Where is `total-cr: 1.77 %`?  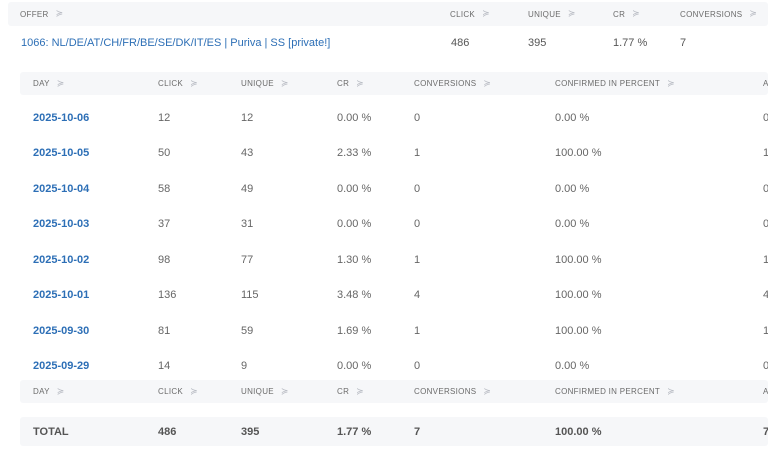 total-cr: 1.77 % is located at coordinates (354, 431).